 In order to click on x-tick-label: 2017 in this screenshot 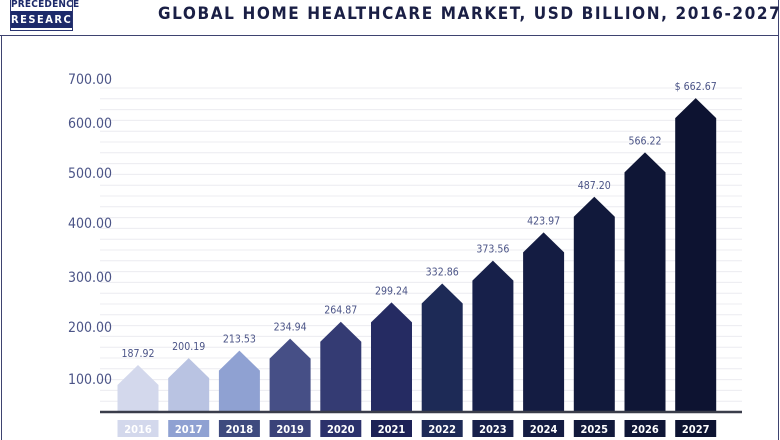, I will do `click(189, 429)`.